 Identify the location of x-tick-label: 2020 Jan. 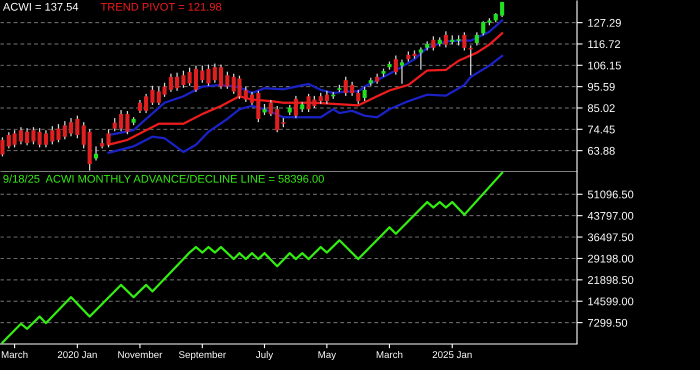
(77, 354).